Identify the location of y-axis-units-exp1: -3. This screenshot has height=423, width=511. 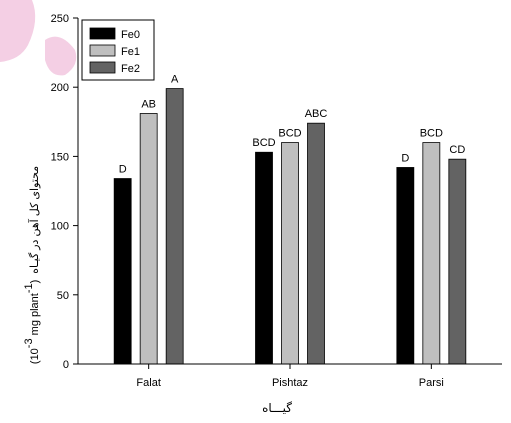
(29, 343).